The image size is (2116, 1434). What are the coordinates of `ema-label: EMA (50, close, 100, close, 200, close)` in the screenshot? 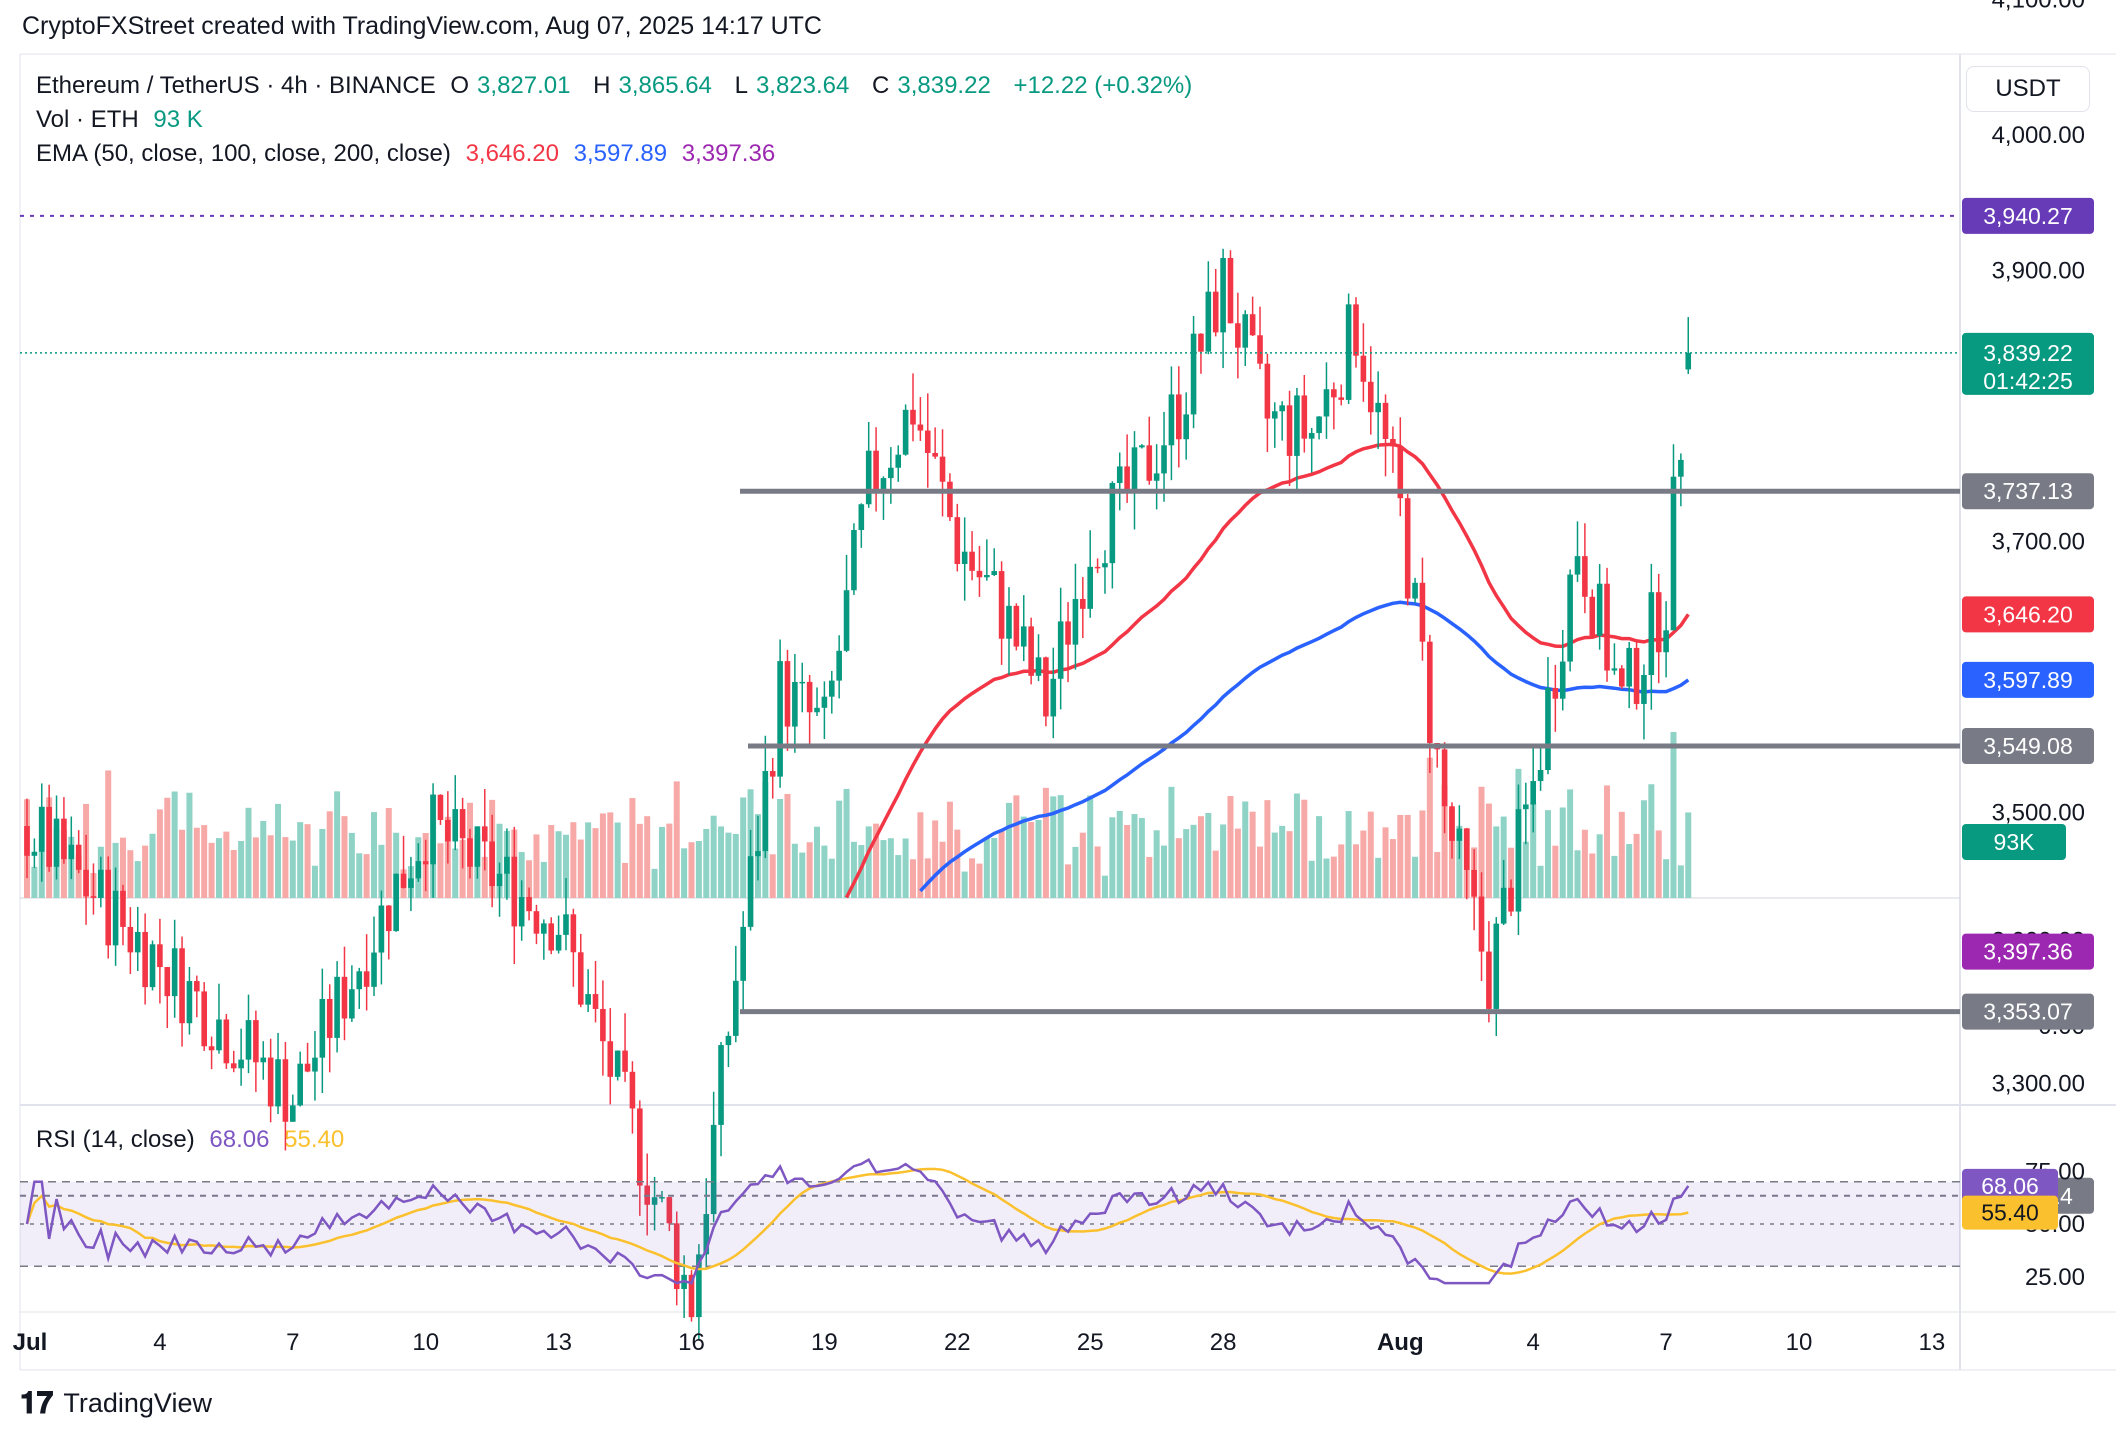 It's located at (243, 153).